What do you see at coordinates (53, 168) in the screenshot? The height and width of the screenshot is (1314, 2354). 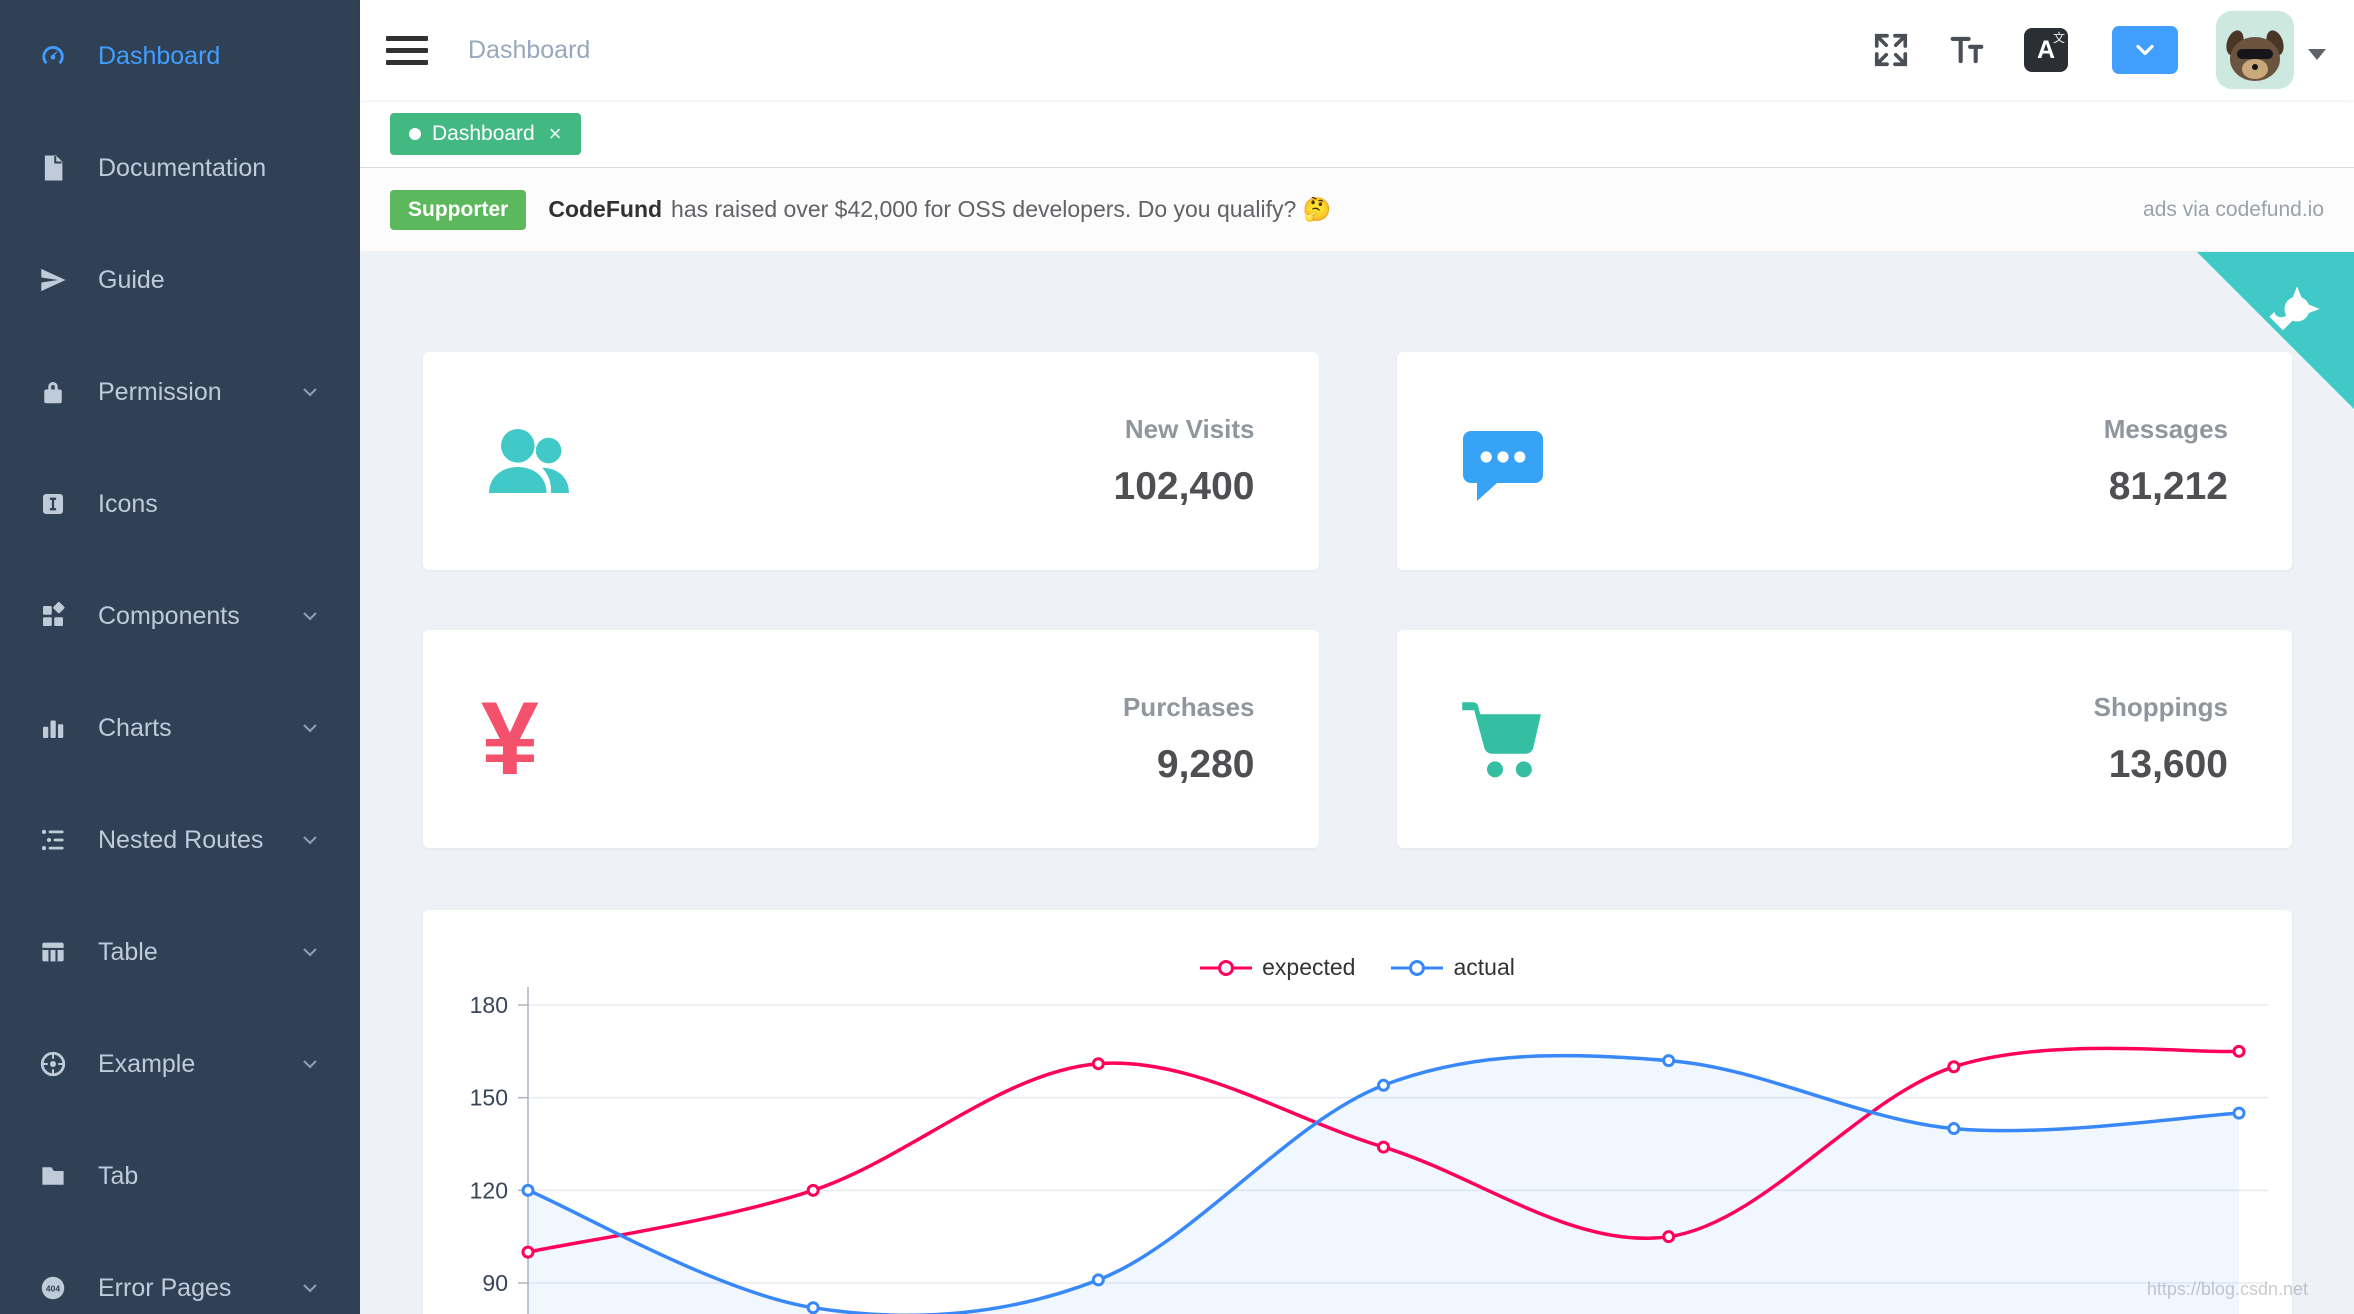 I see `document-icon` at bounding box center [53, 168].